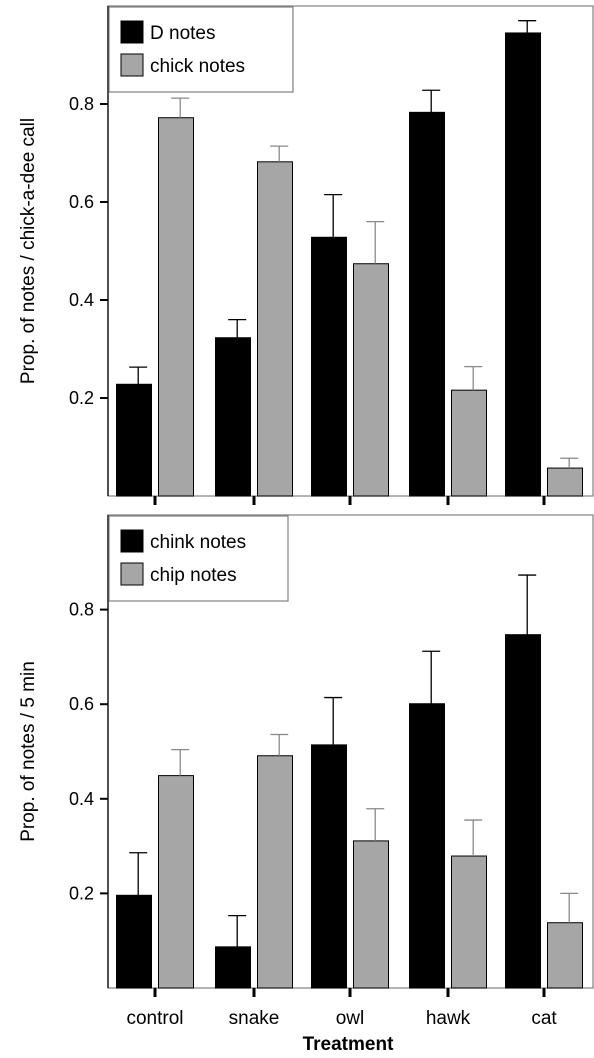 The height and width of the screenshot is (1058, 594). Describe the element at coordinates (350, 1018) in the screenshot. I see `x-tick-label: owl` at that location.